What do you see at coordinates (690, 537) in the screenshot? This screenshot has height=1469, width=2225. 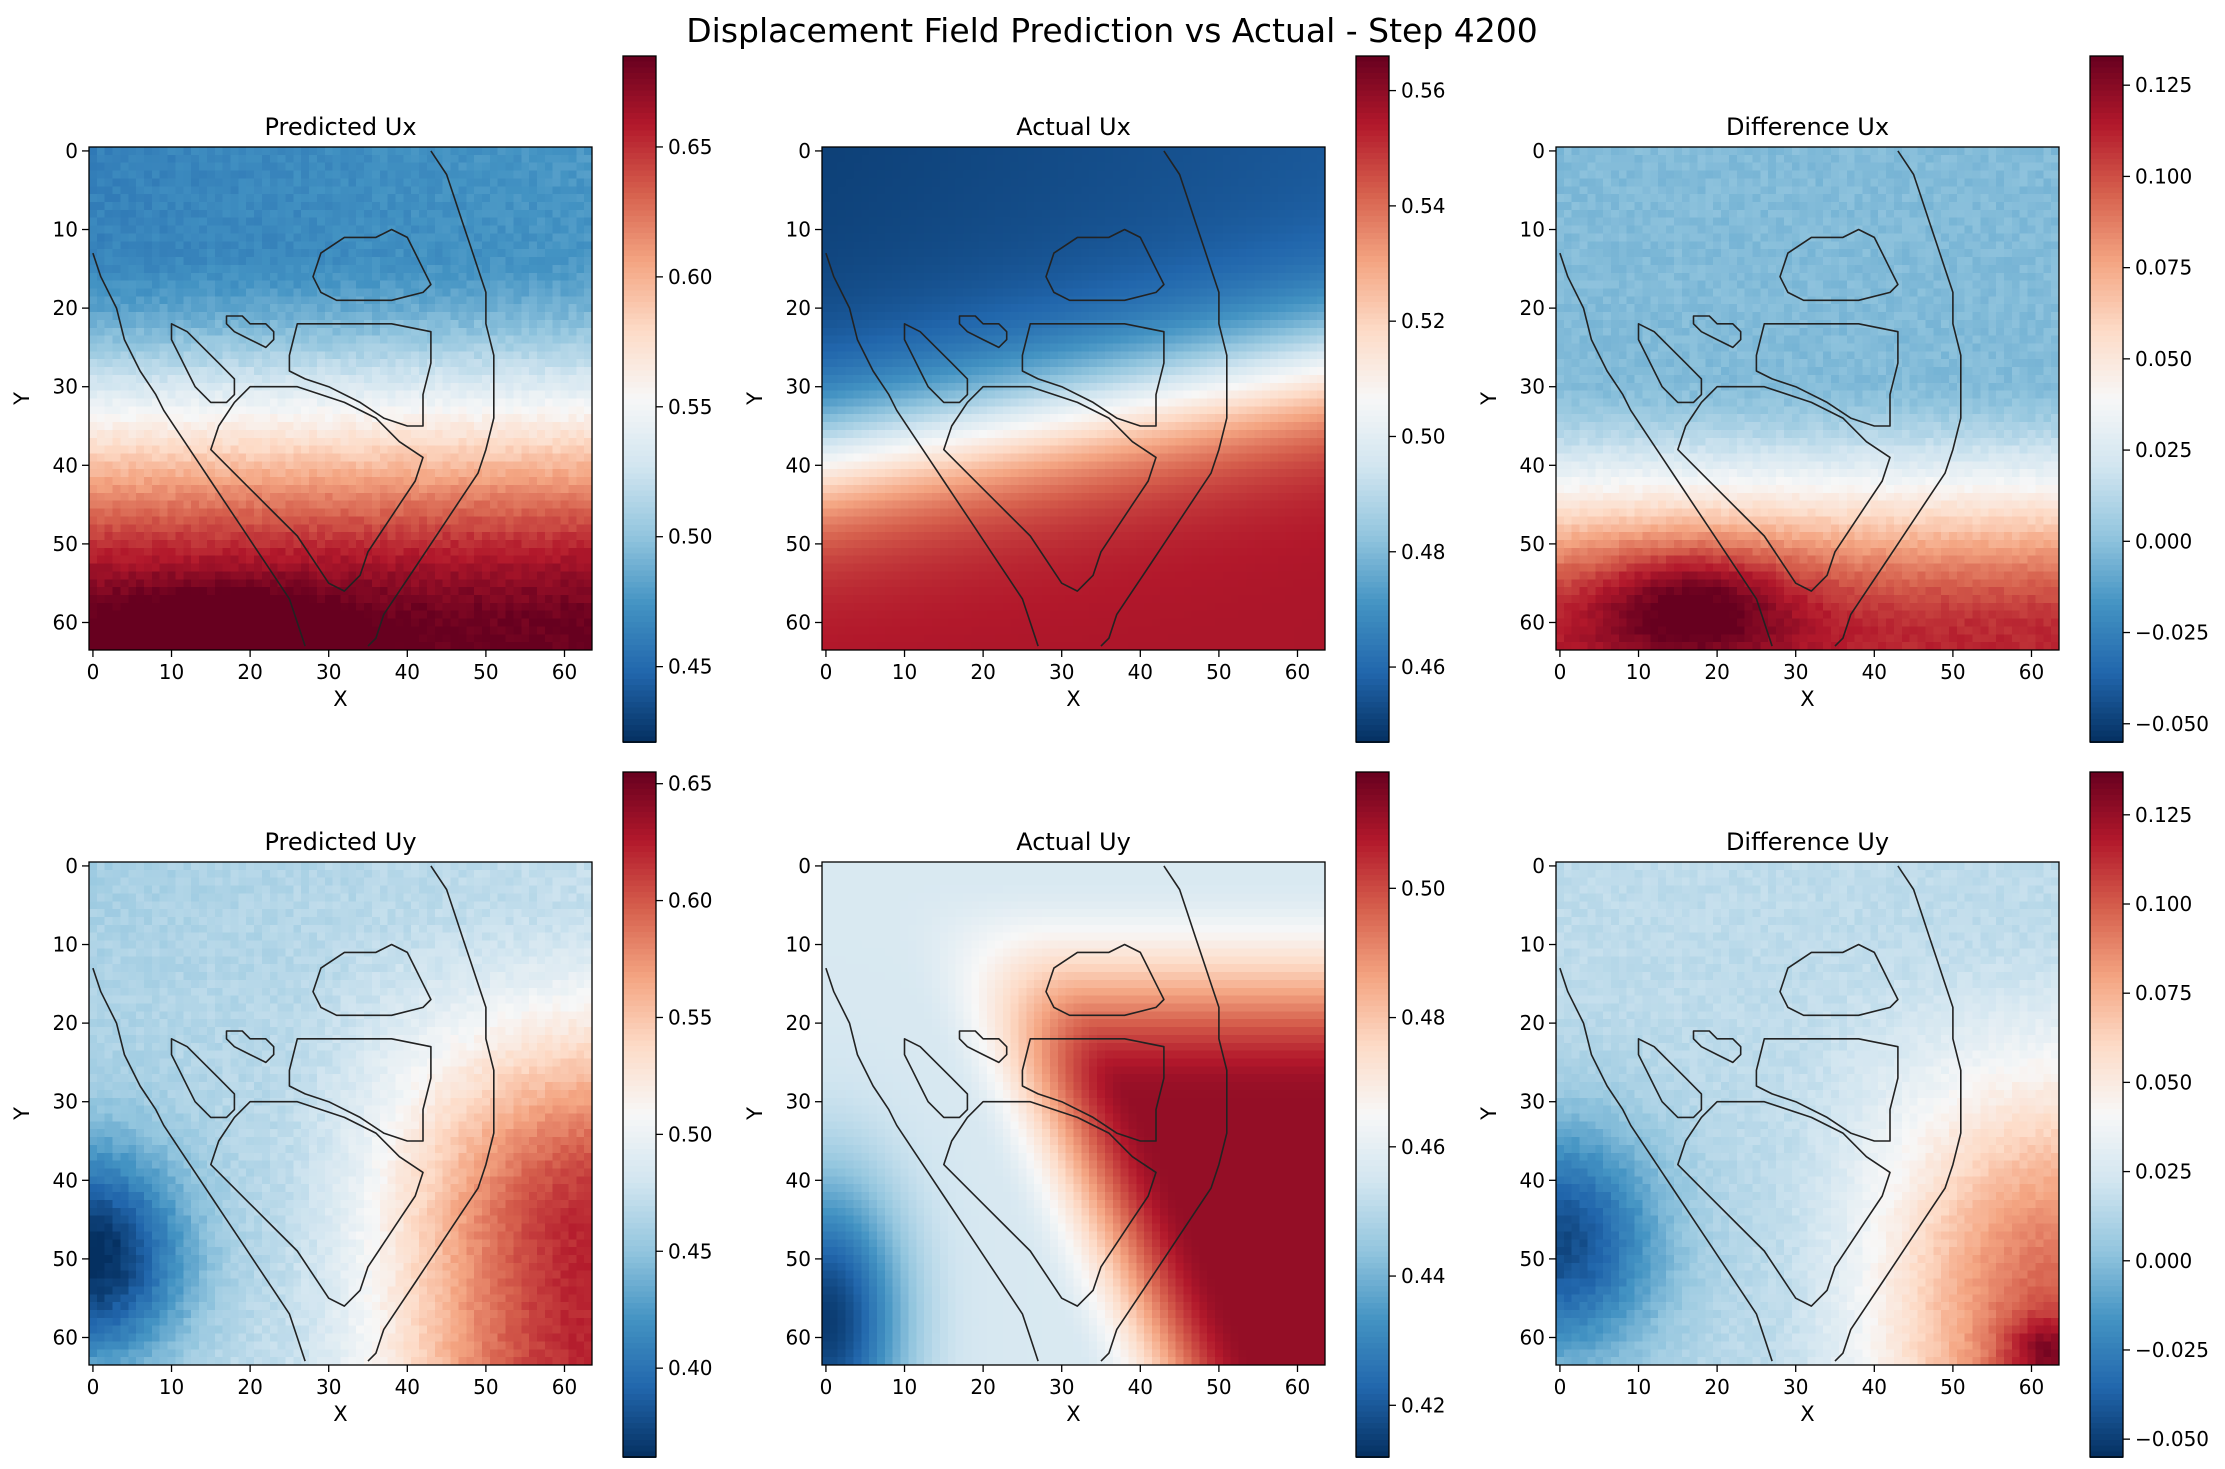 I see `colorbar-tick-label: 0.50` at bounding box center [690, 537].